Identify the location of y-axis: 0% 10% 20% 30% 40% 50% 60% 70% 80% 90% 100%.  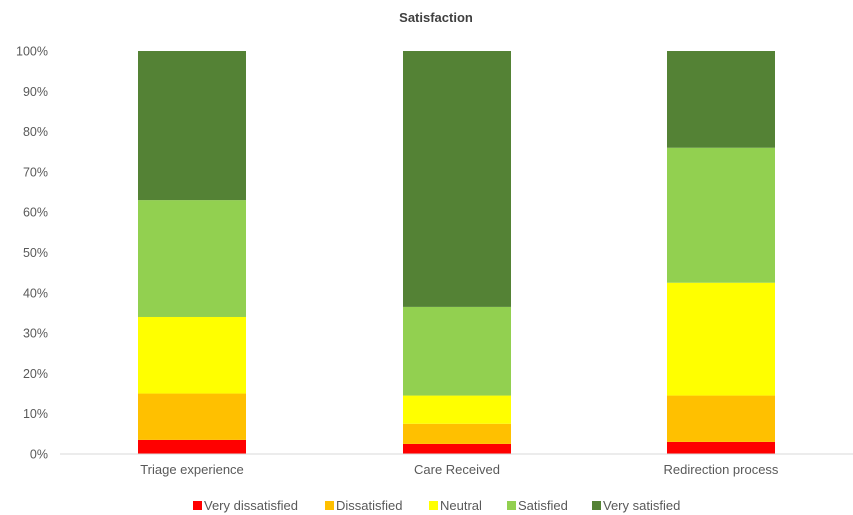
(32, 253).